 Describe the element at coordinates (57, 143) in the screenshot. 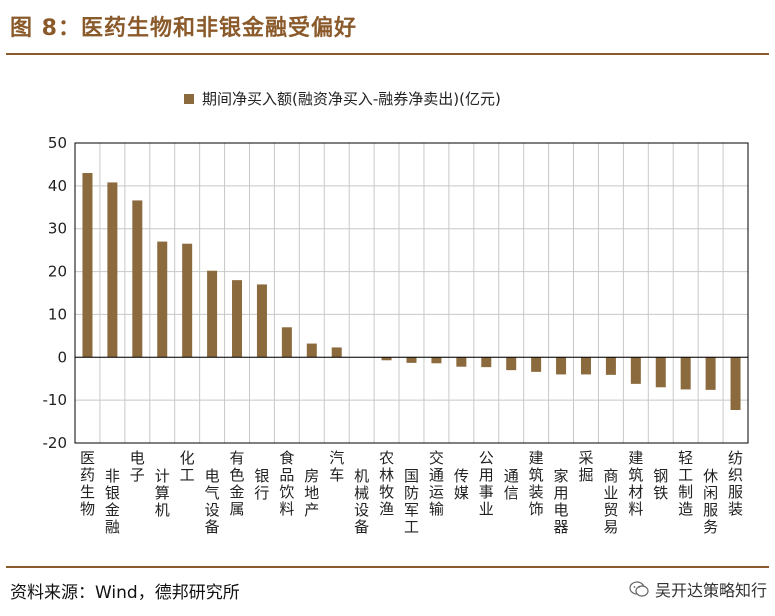

I see `y-tick-label: 50` at that location.